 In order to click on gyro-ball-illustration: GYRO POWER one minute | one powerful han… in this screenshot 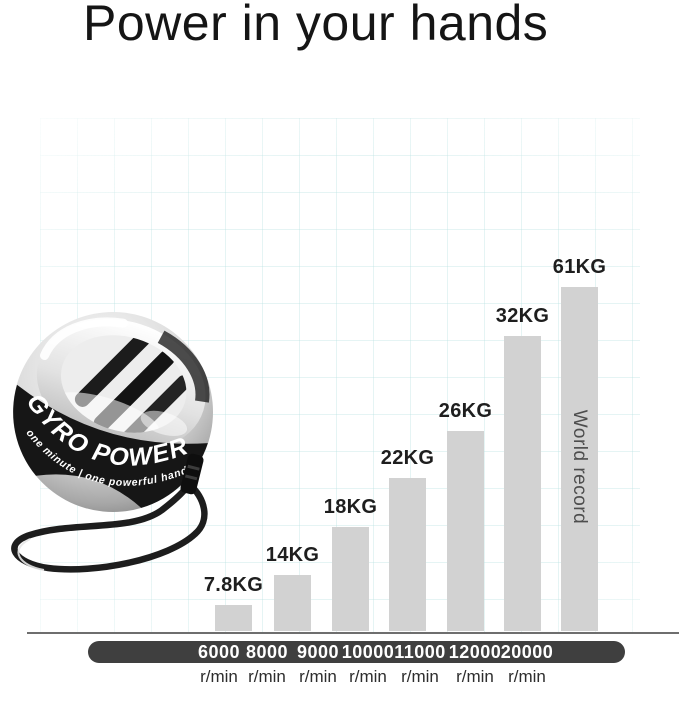, I will do `click(111, 442)`.